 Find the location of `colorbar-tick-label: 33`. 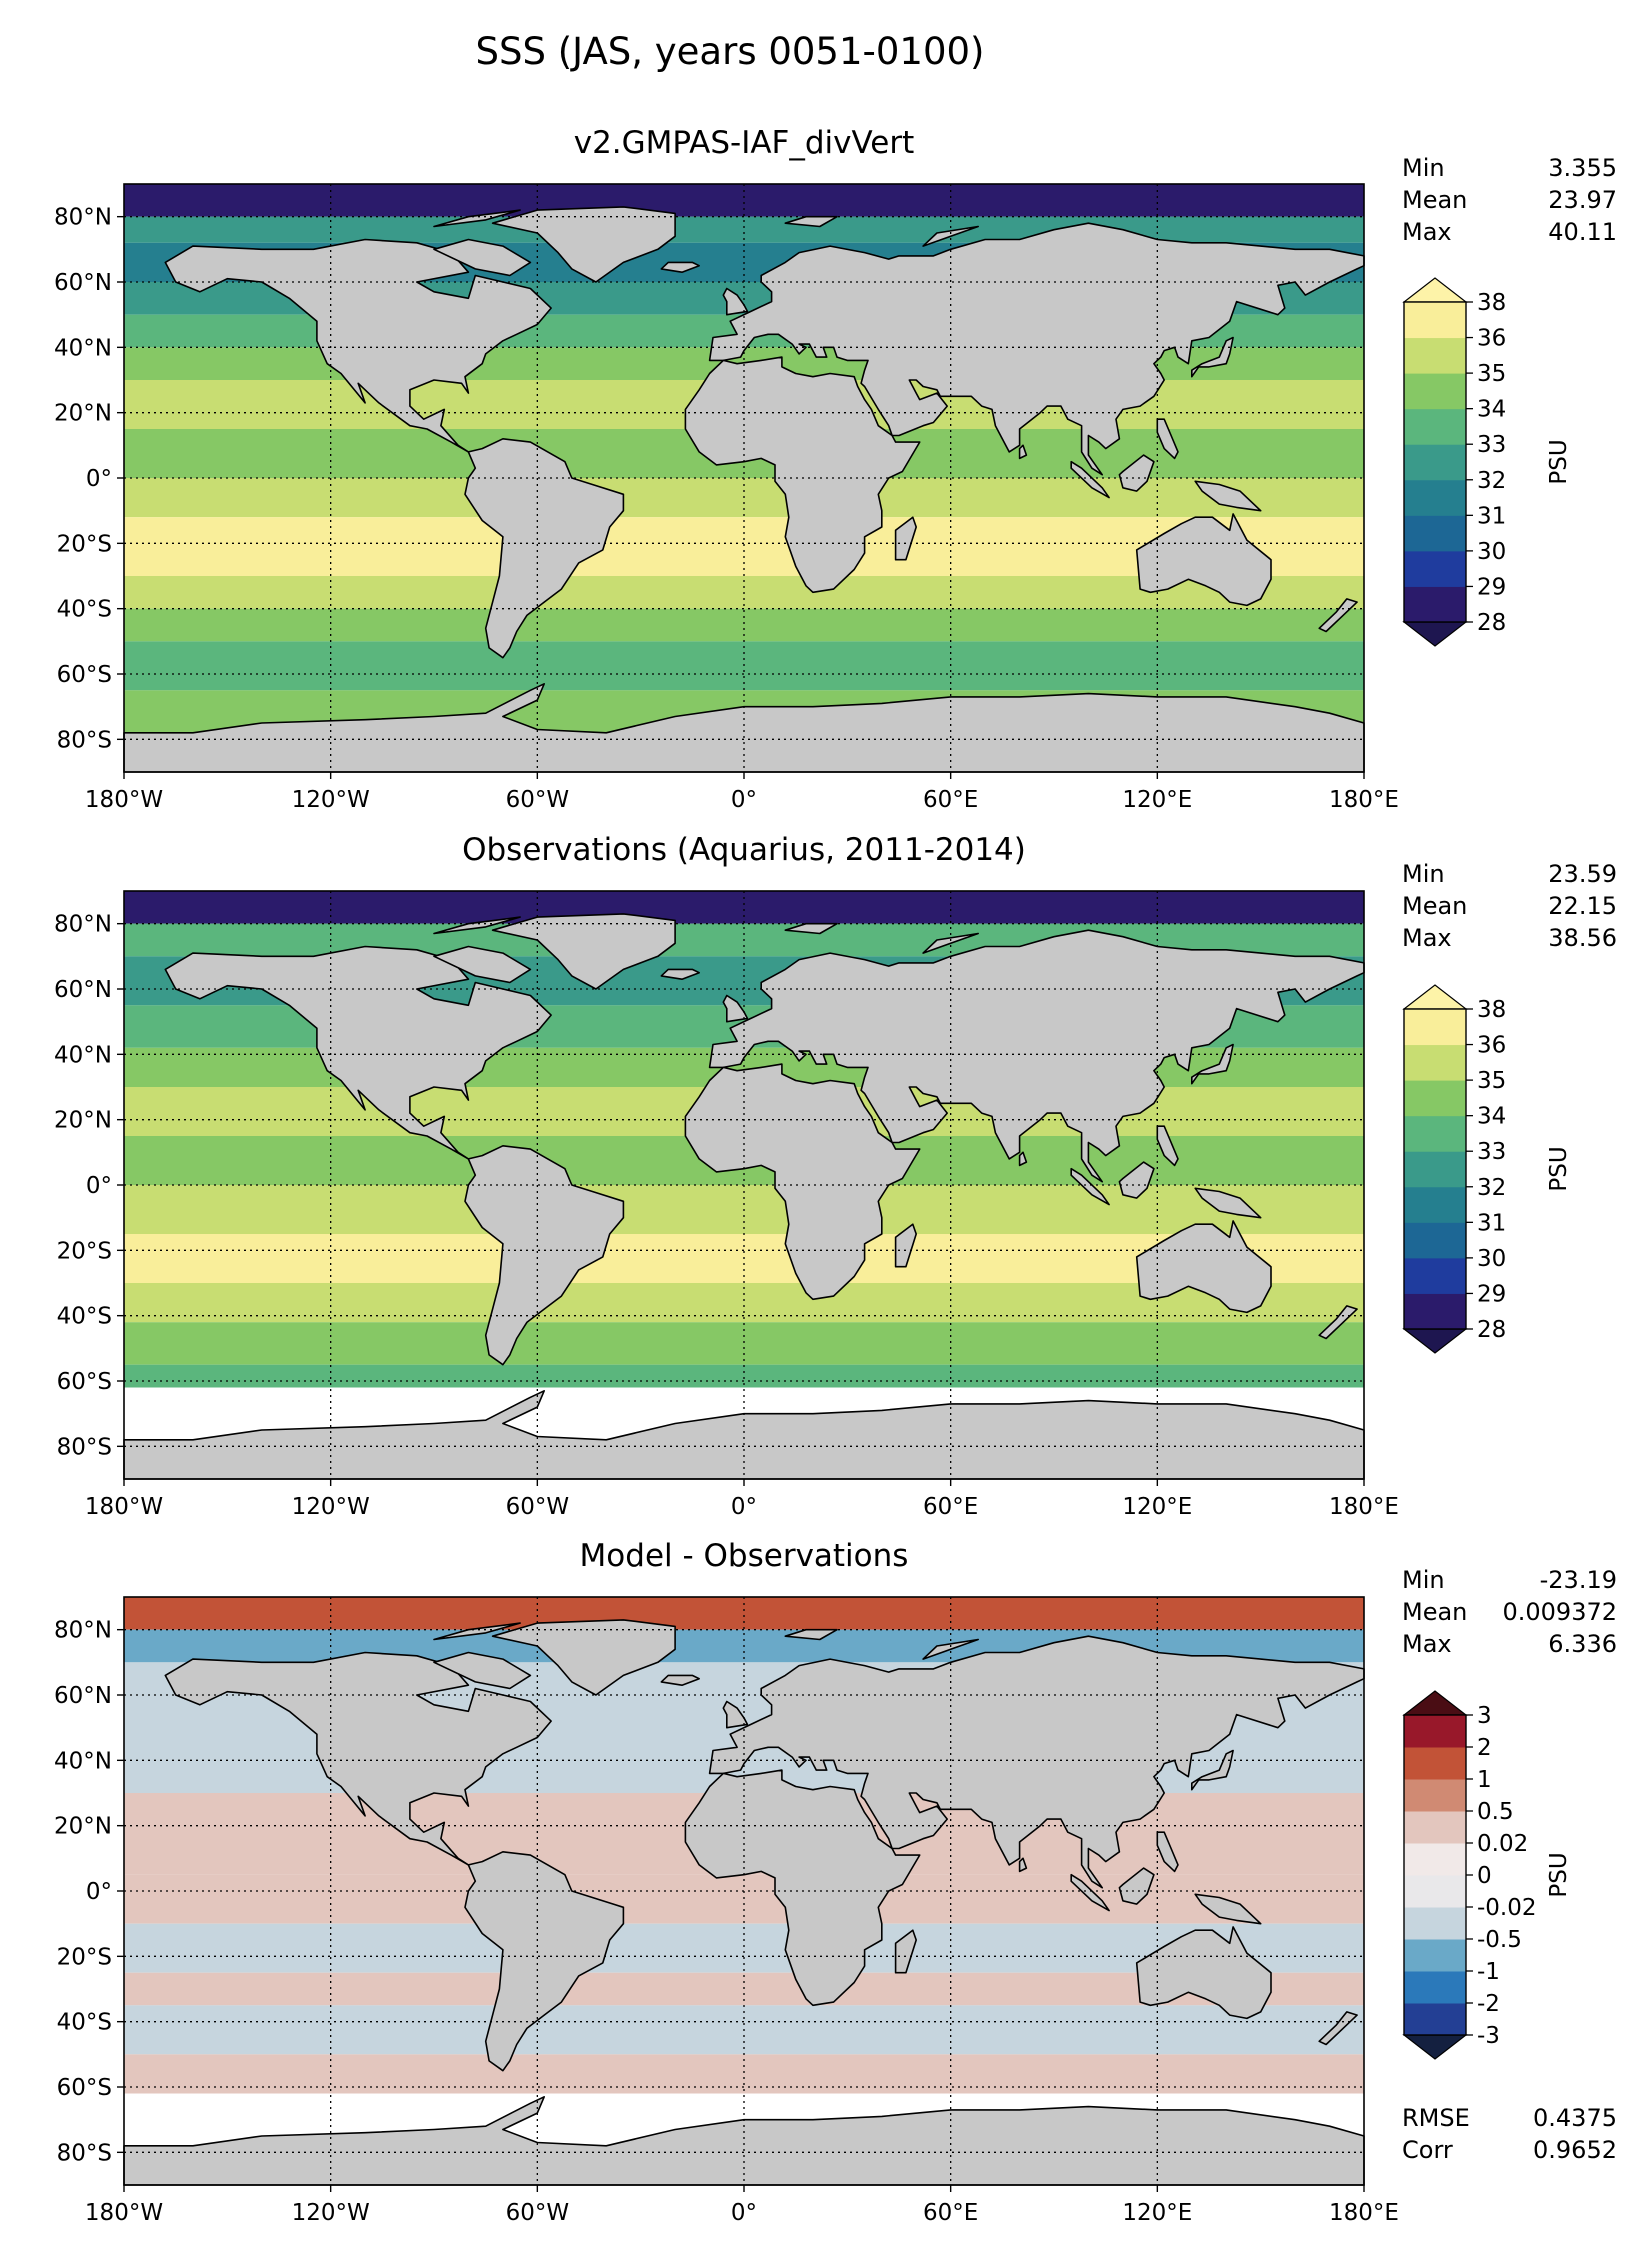

colorbar-tick-label: 33 is located at coordinates (1491, 1152).